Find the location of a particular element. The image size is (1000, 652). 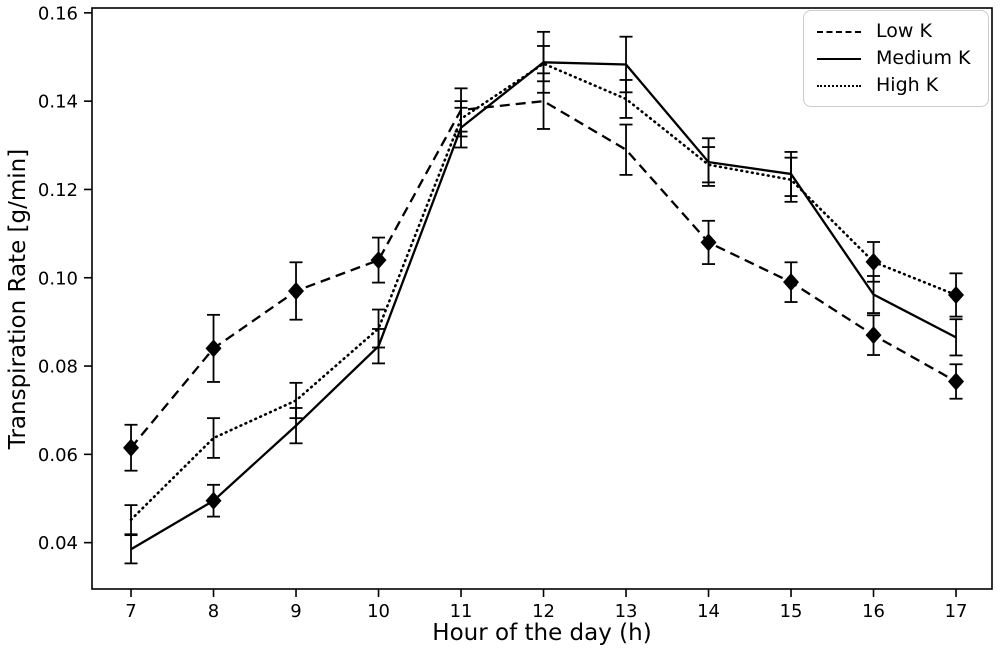

legend-item-low-k: Low K is located at coordinates (896, 31).